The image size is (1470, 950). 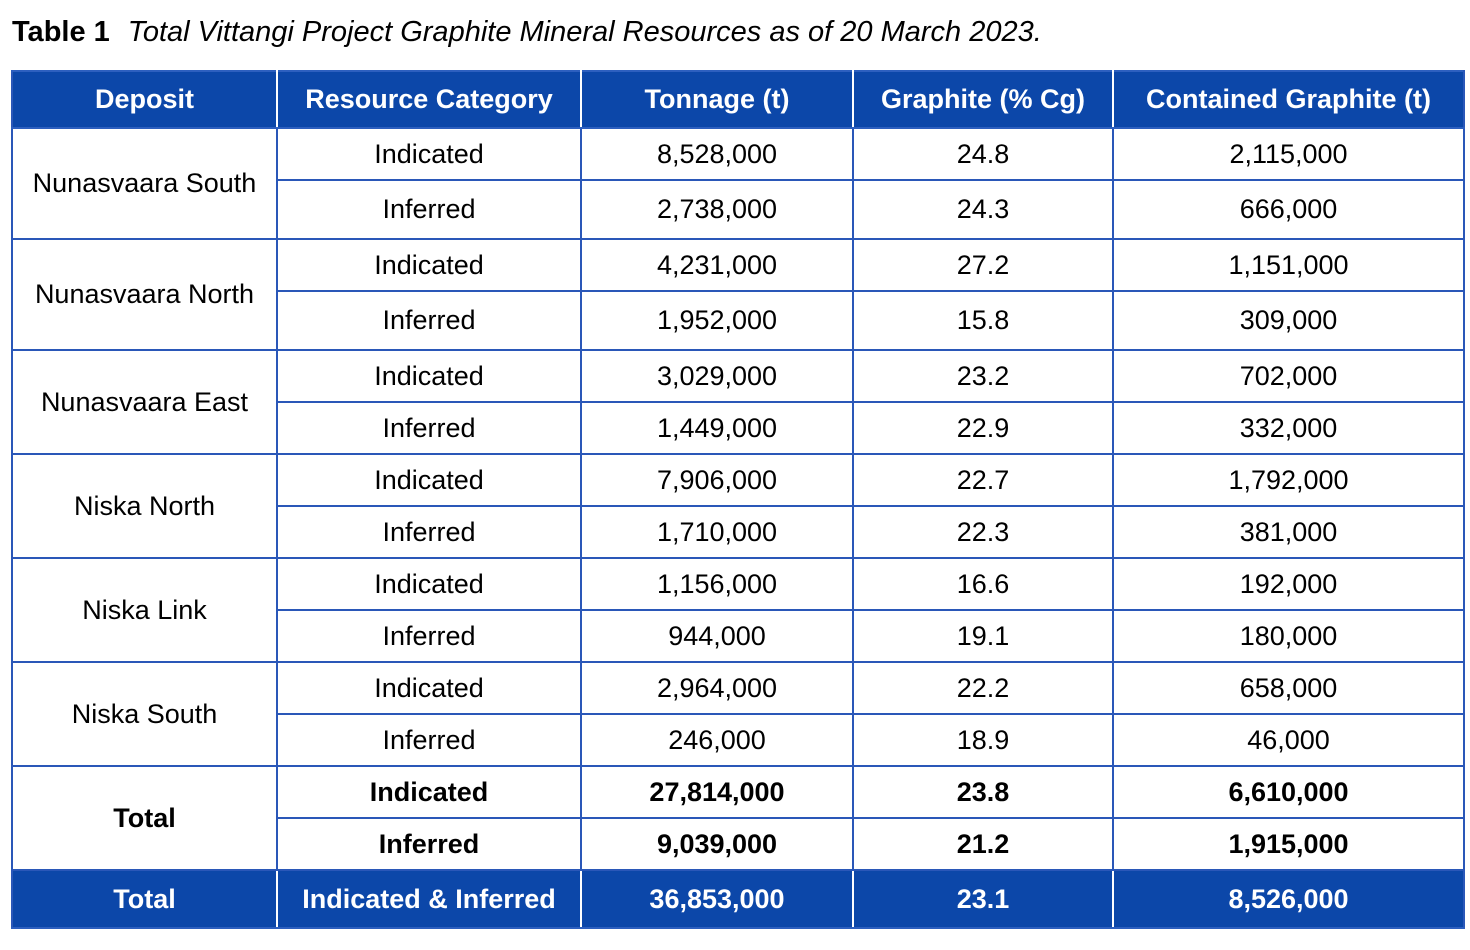 What do you see at coordinates (61, 32) in the screenshot?
I see `table-number: Table 1` at bounding box center [61, 32].